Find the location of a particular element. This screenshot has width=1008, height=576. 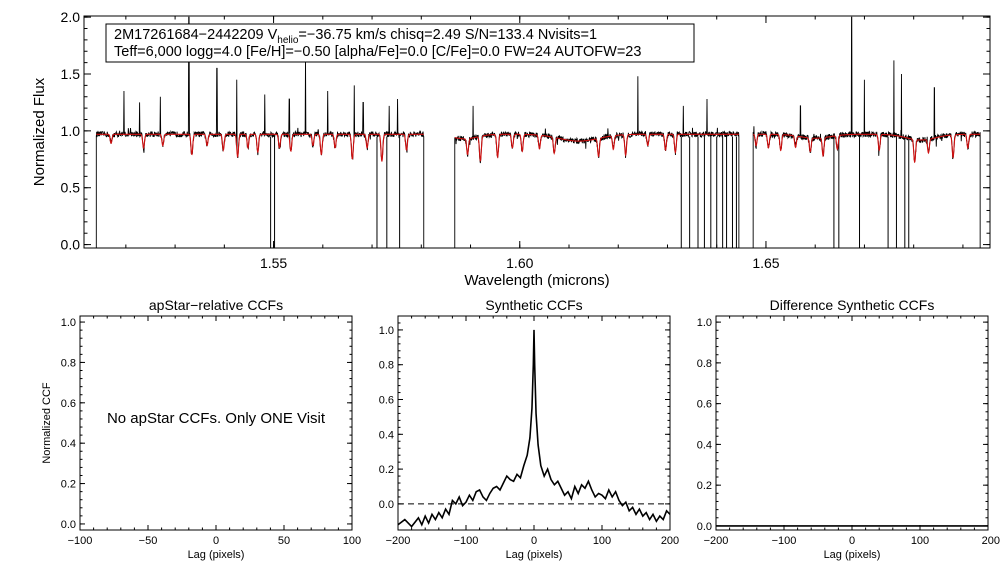

difference-xtick-label: −200 is located at coordinates (716, 541).